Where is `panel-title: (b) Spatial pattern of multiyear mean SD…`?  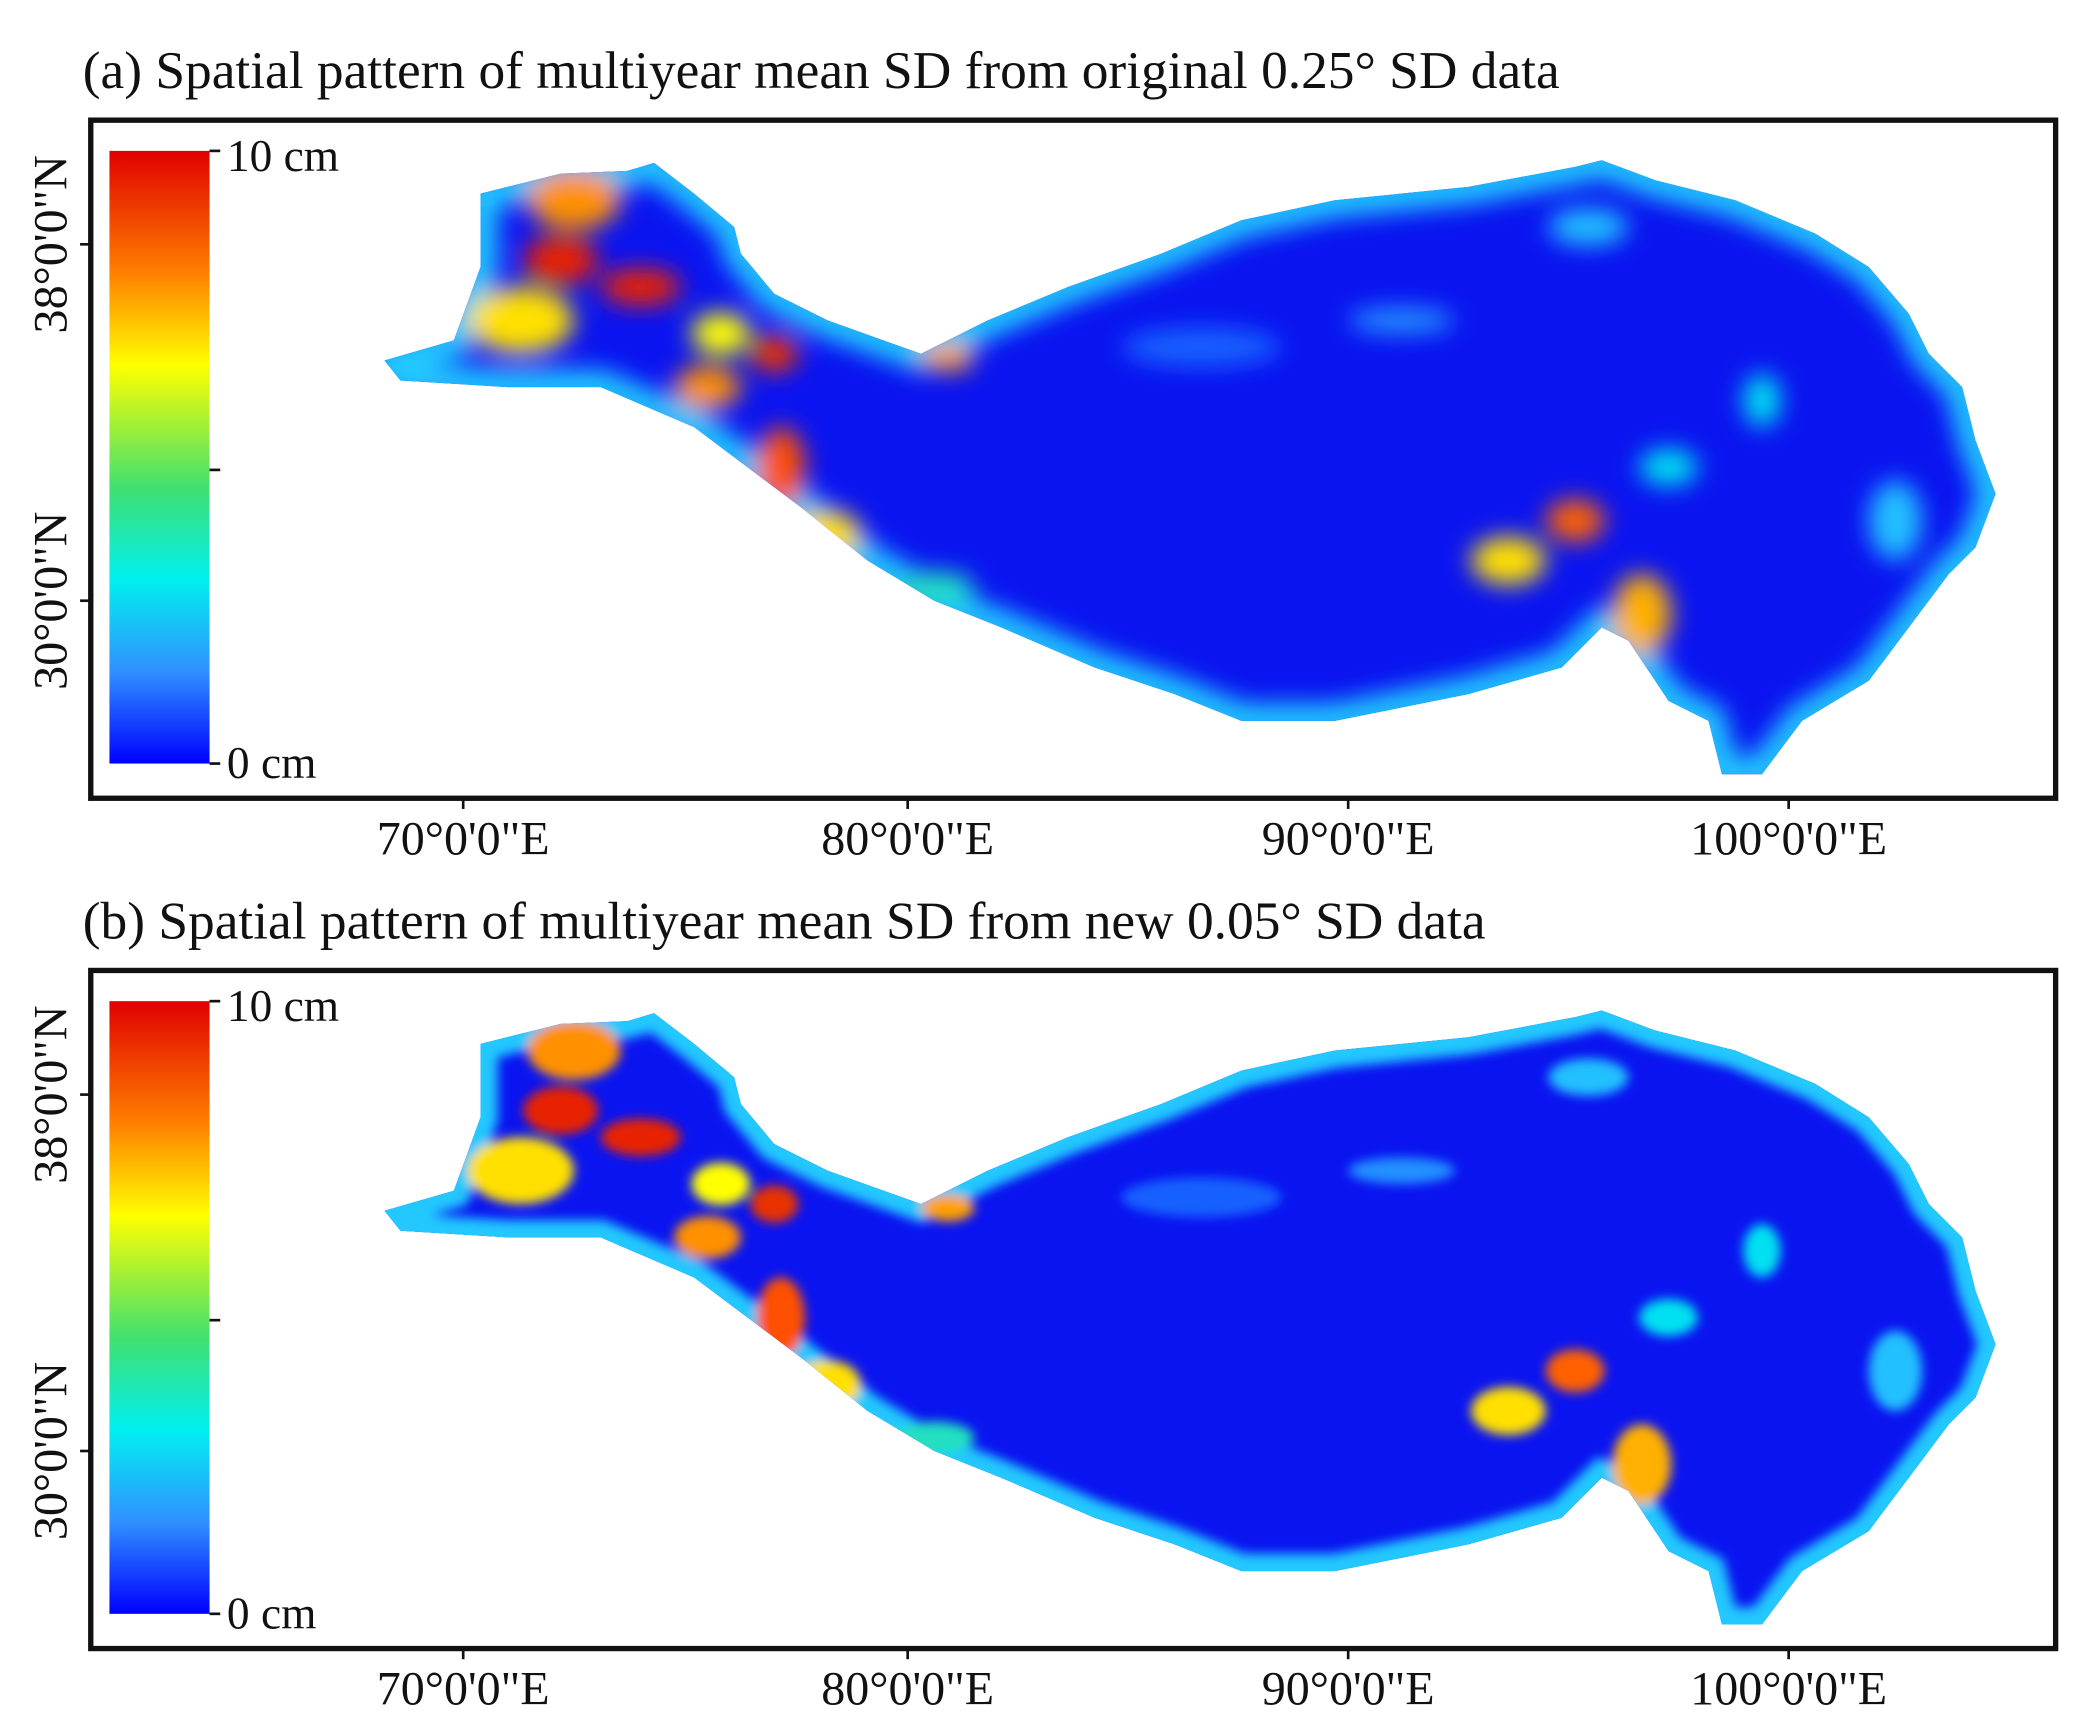
panel-title: (b) Spatial pattern of multiyear mean SD… is located at coordinates (784, 920).